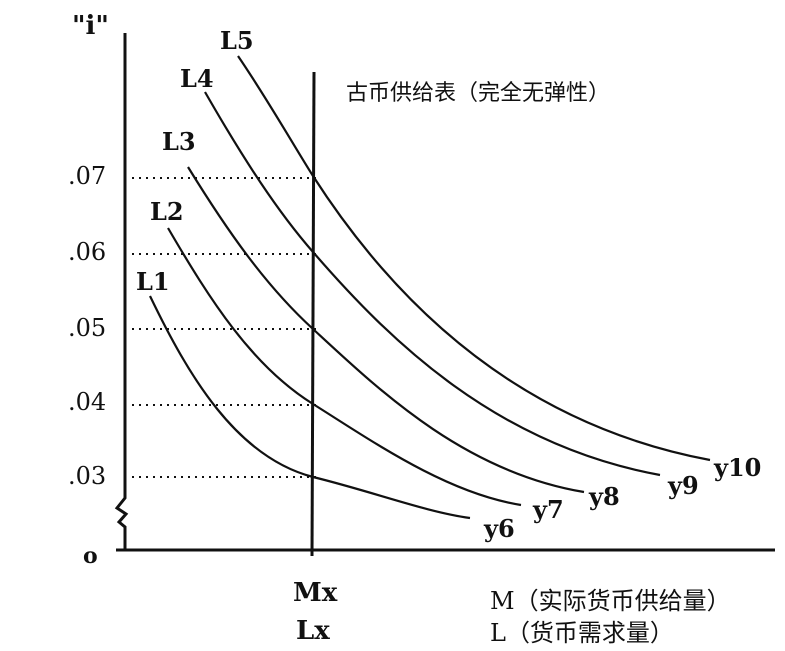 The width and height of the screenshot is (785, 651). I want to click on income-label-y9: y9, so click(683, 485).